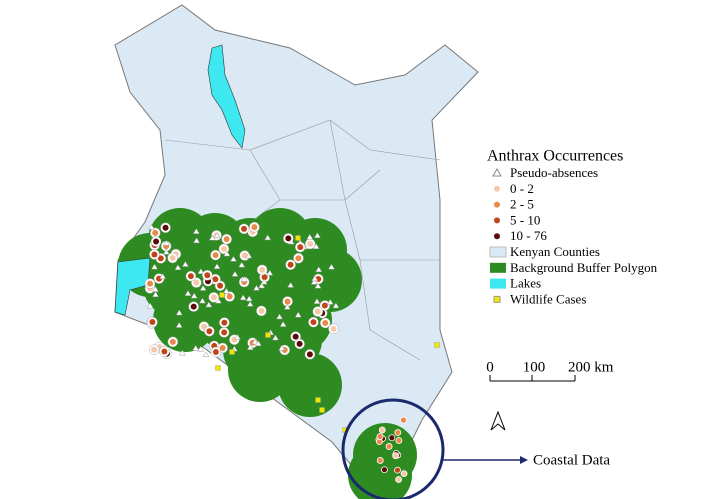  I want to click on scale-bar, so click(532, 378).